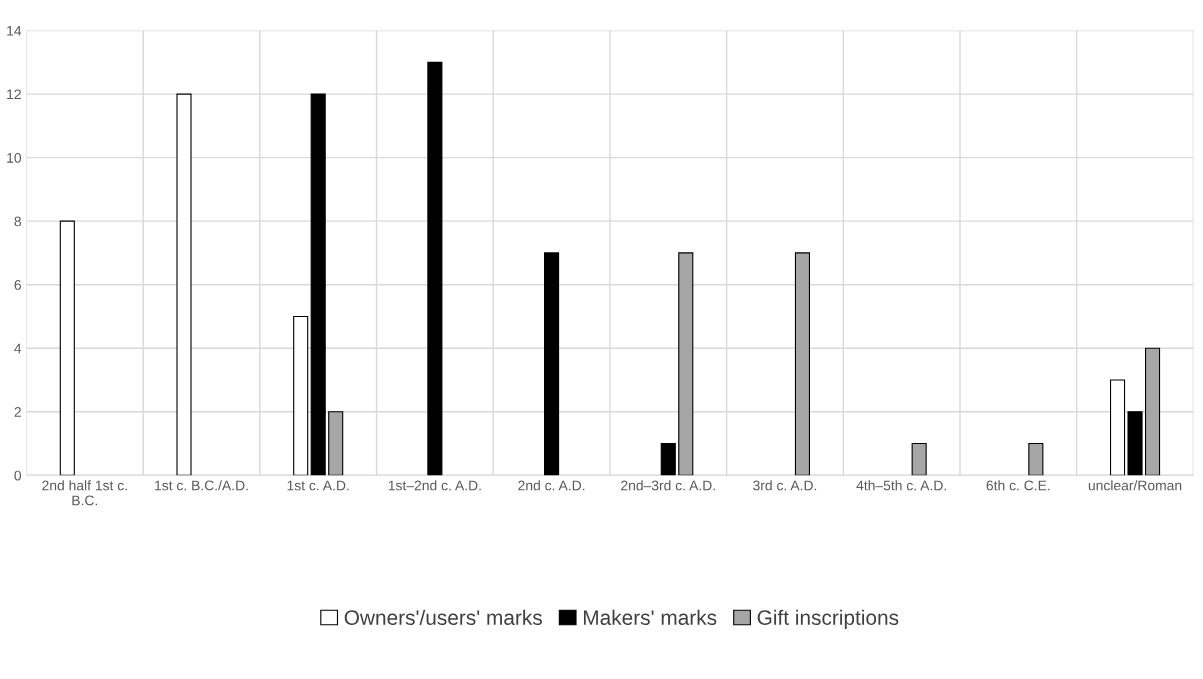 The height and width of the screenshot is (679, 1203). Describe the element at coordinates (14, 94) in the screenshot. I see `y-tick-label: 12` at that location.